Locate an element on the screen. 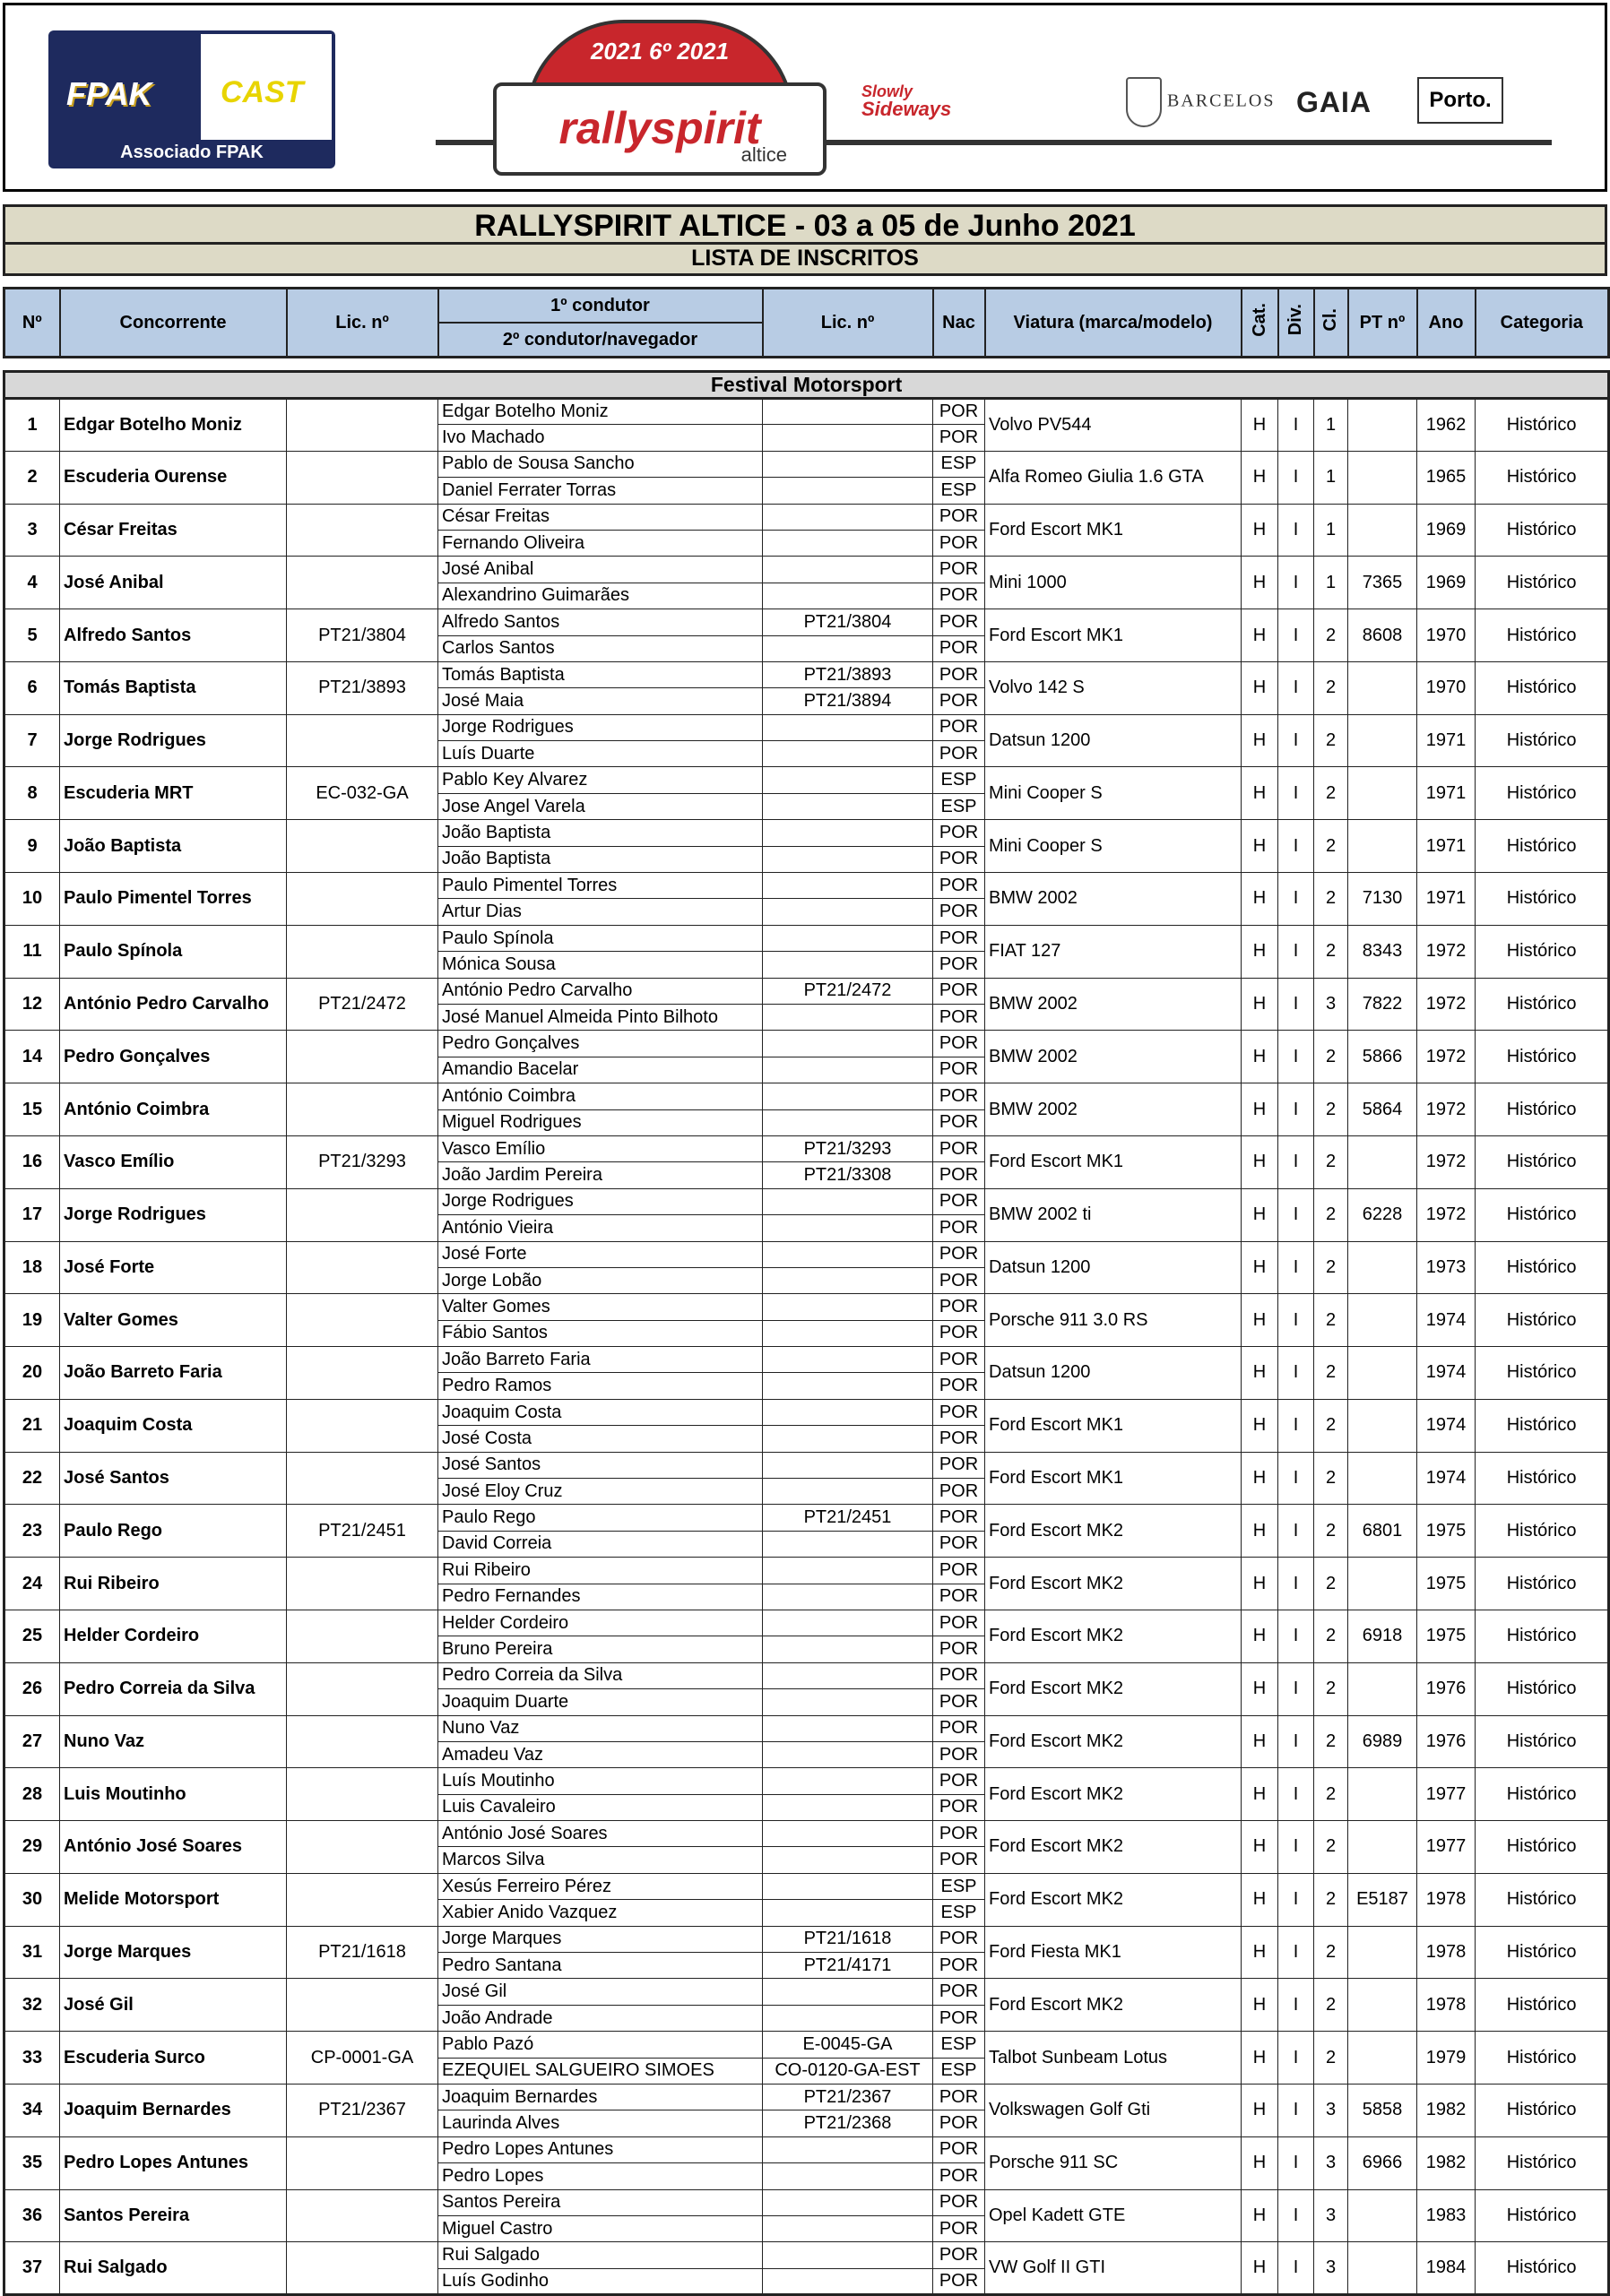 The height and width of the screenshot is (2296, 1610). driver1-name: Jorge Rodrigues is located at coordinates (600, 728).